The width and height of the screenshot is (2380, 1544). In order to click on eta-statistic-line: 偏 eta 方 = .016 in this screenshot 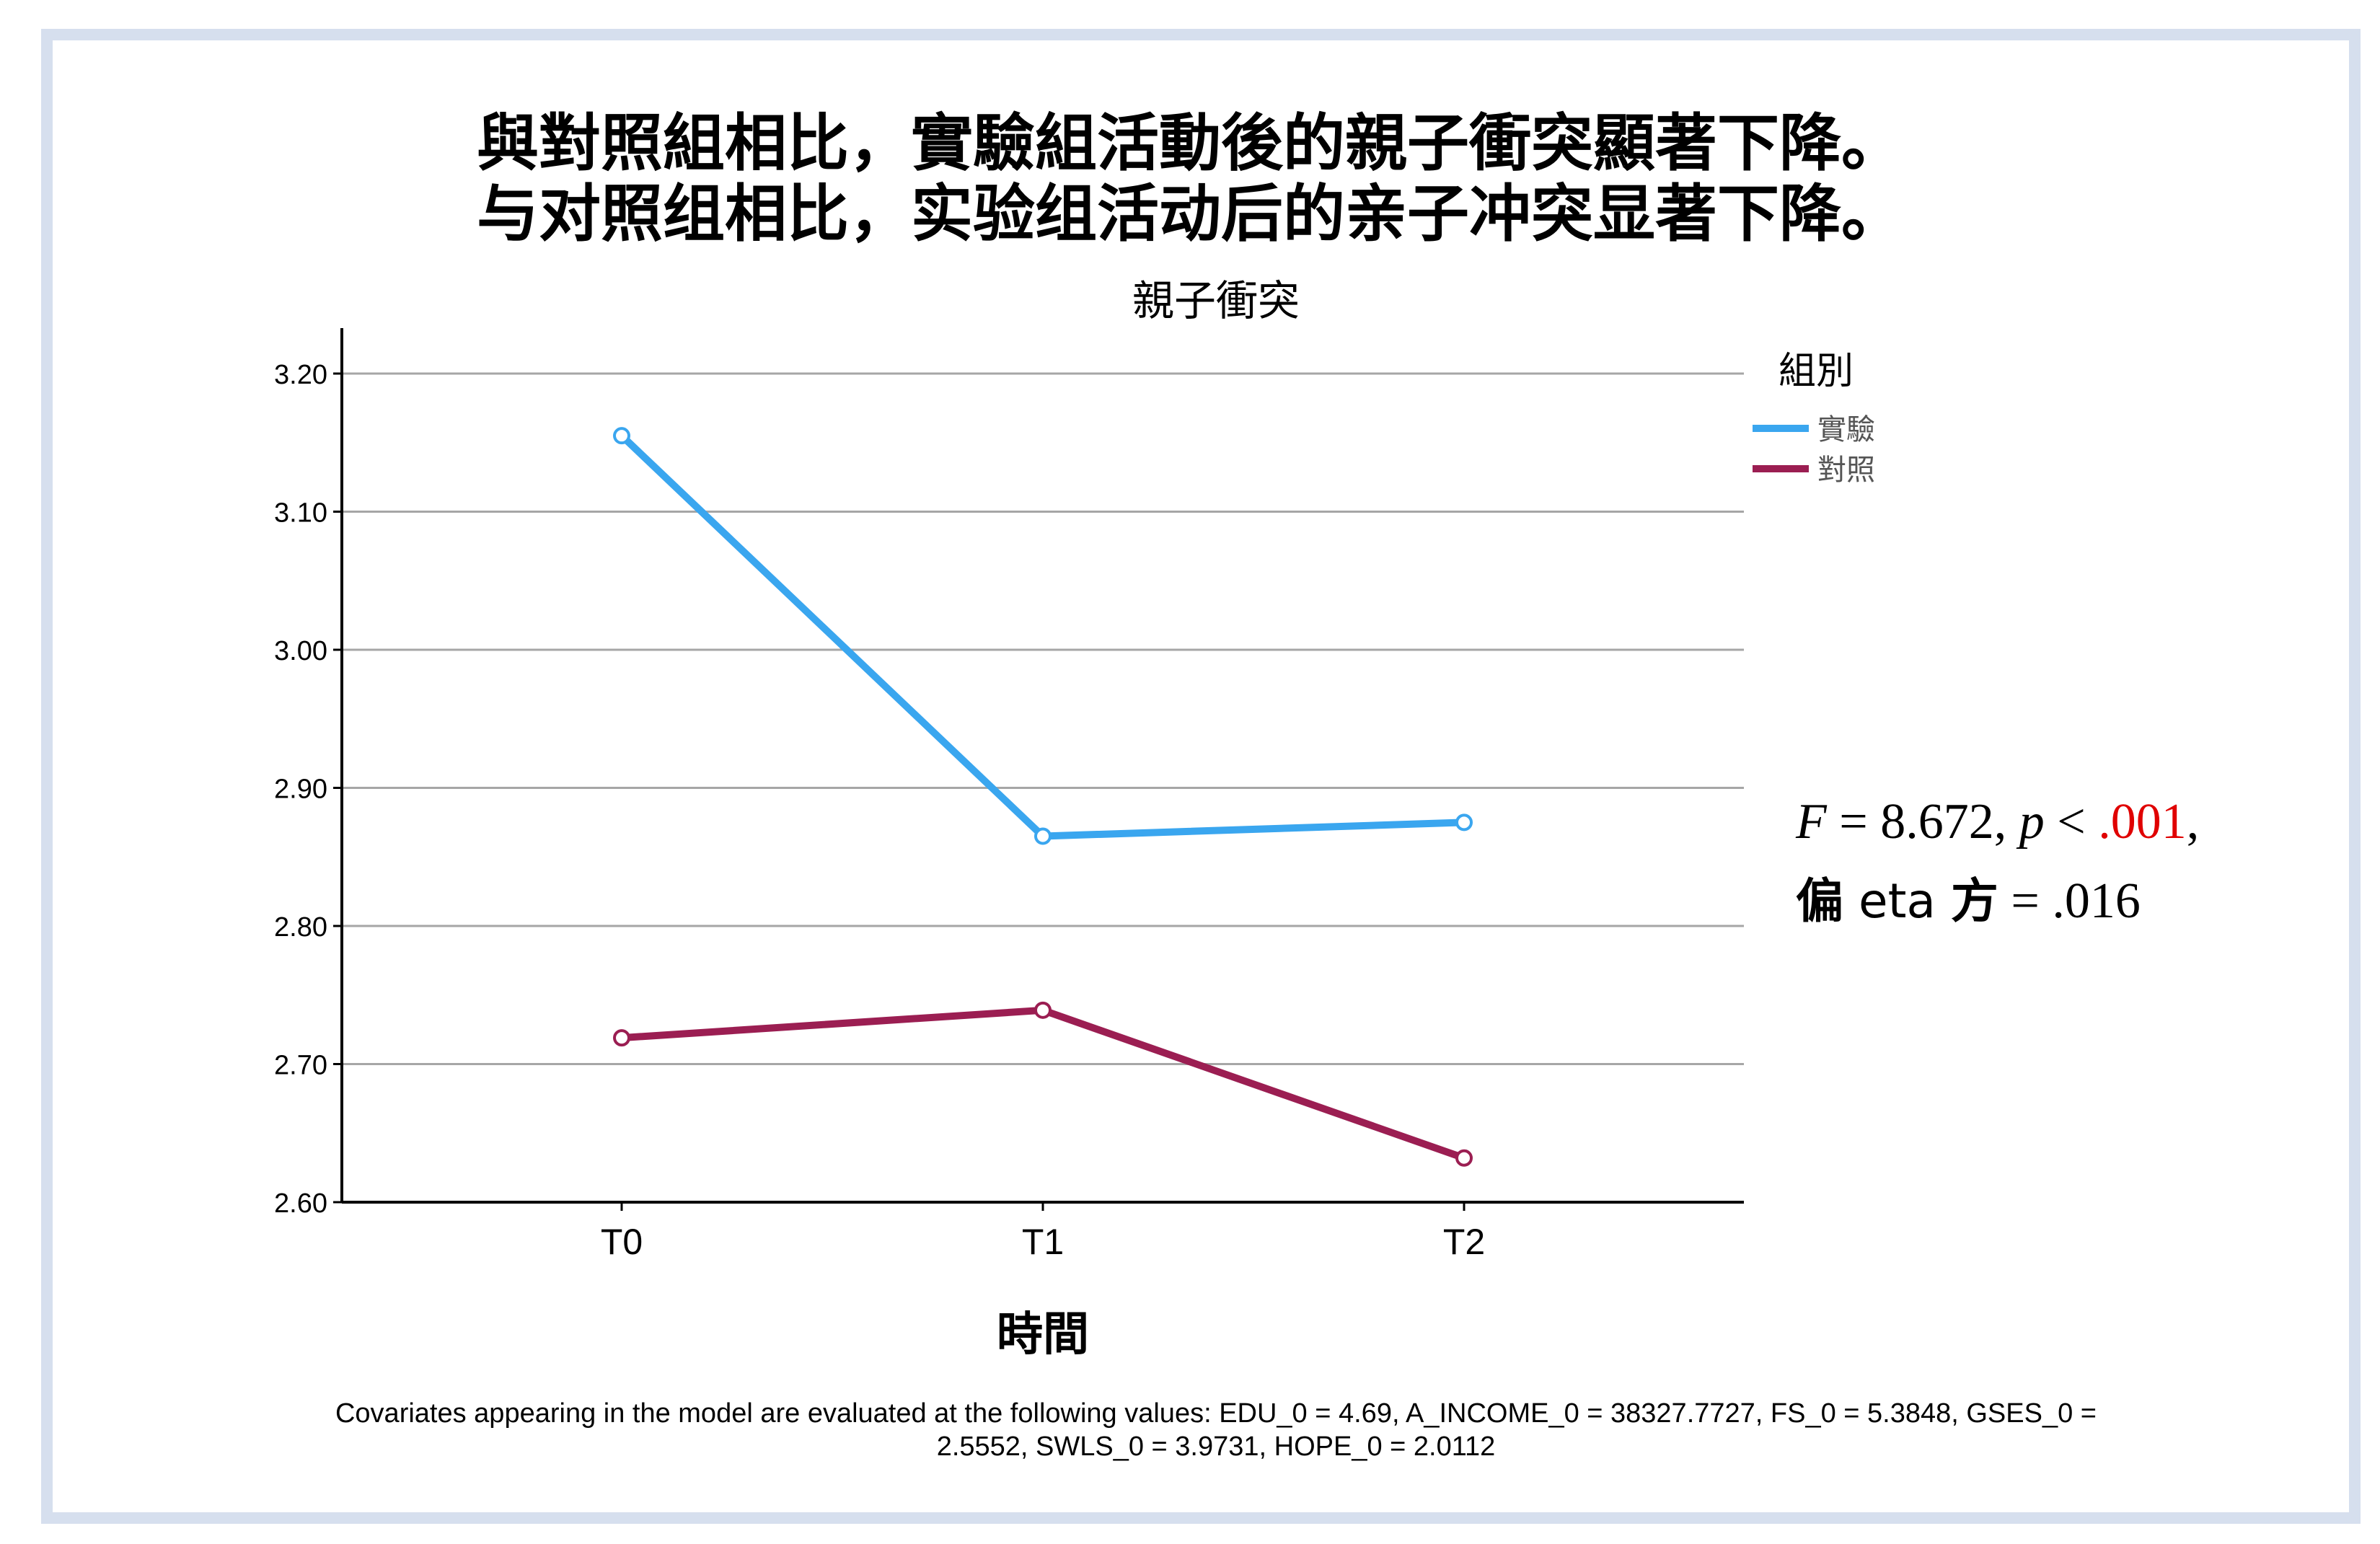, I will do `click(1968, 897)`.